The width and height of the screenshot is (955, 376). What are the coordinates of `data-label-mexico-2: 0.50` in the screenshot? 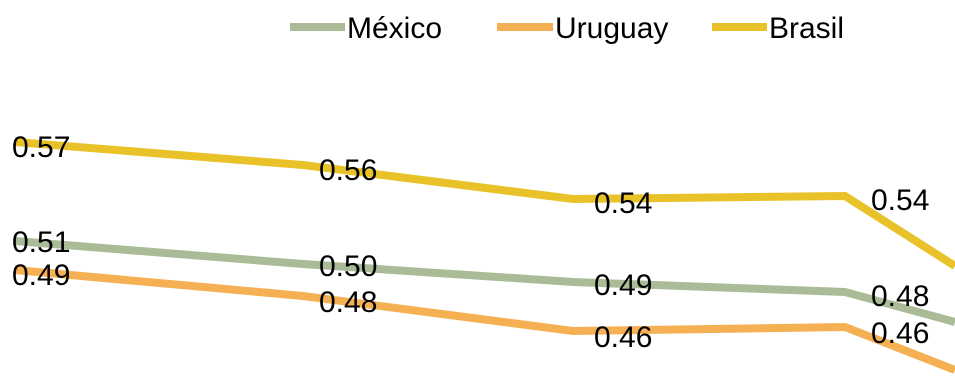 It's located at (348, 266).